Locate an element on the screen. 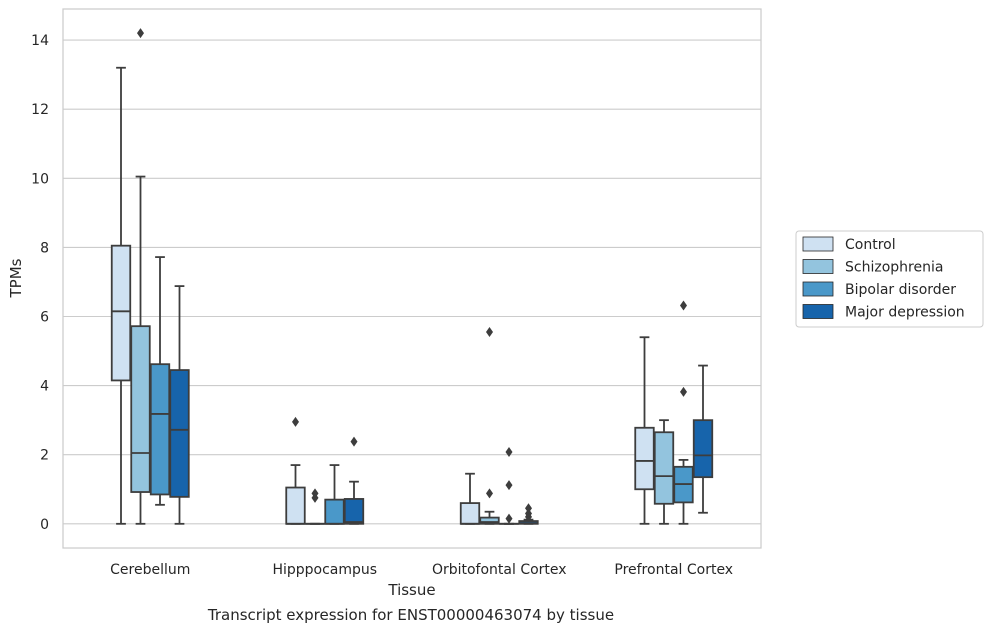  x-tick-label: Prefrontal Cortex is located at coordinates (673, 570).